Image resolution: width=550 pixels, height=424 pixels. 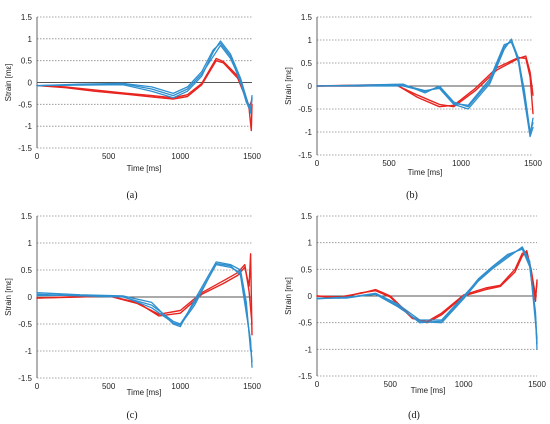 I want to click on panel-caption: (d), so click(x=414, y=415).